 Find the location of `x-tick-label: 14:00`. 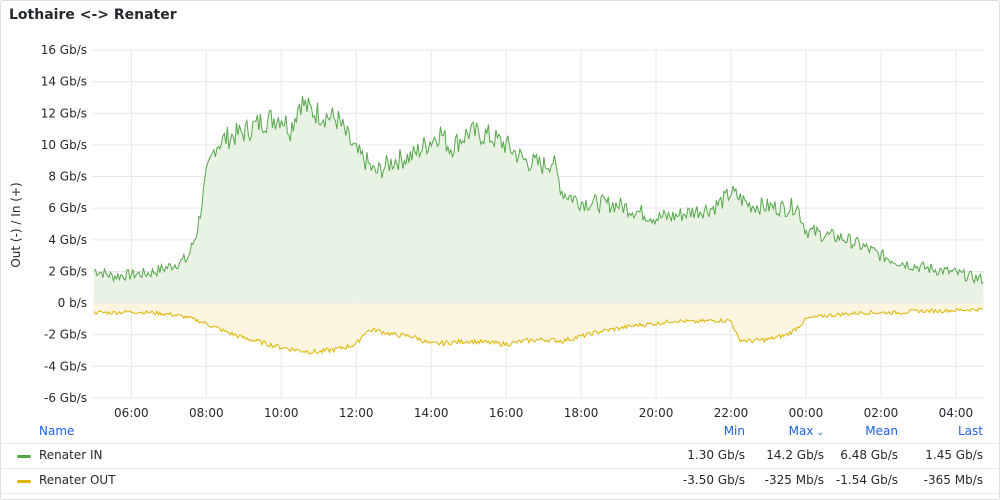

x-tick-label: 14:00 is located at coordinates (431, 412).